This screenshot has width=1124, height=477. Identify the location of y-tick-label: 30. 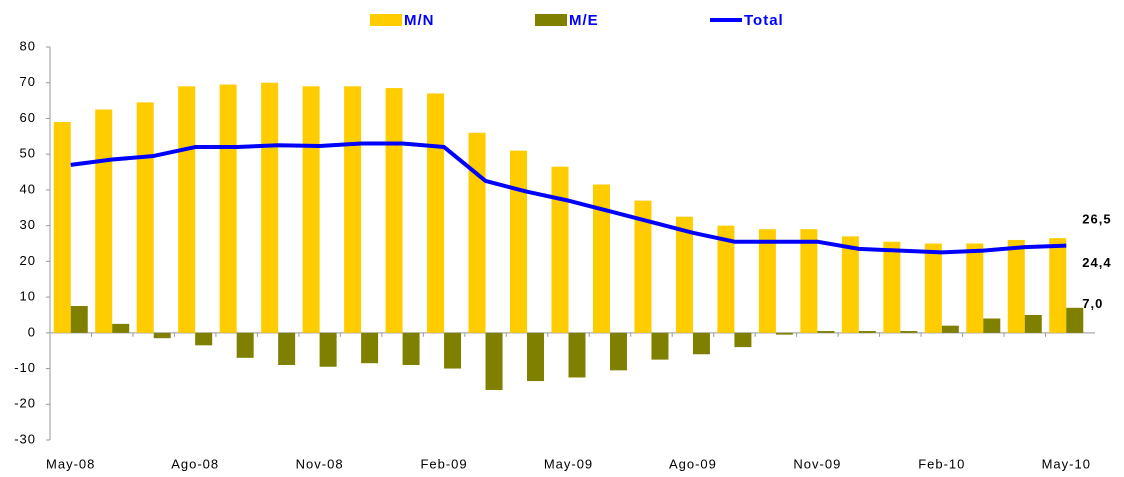
(28, 224).